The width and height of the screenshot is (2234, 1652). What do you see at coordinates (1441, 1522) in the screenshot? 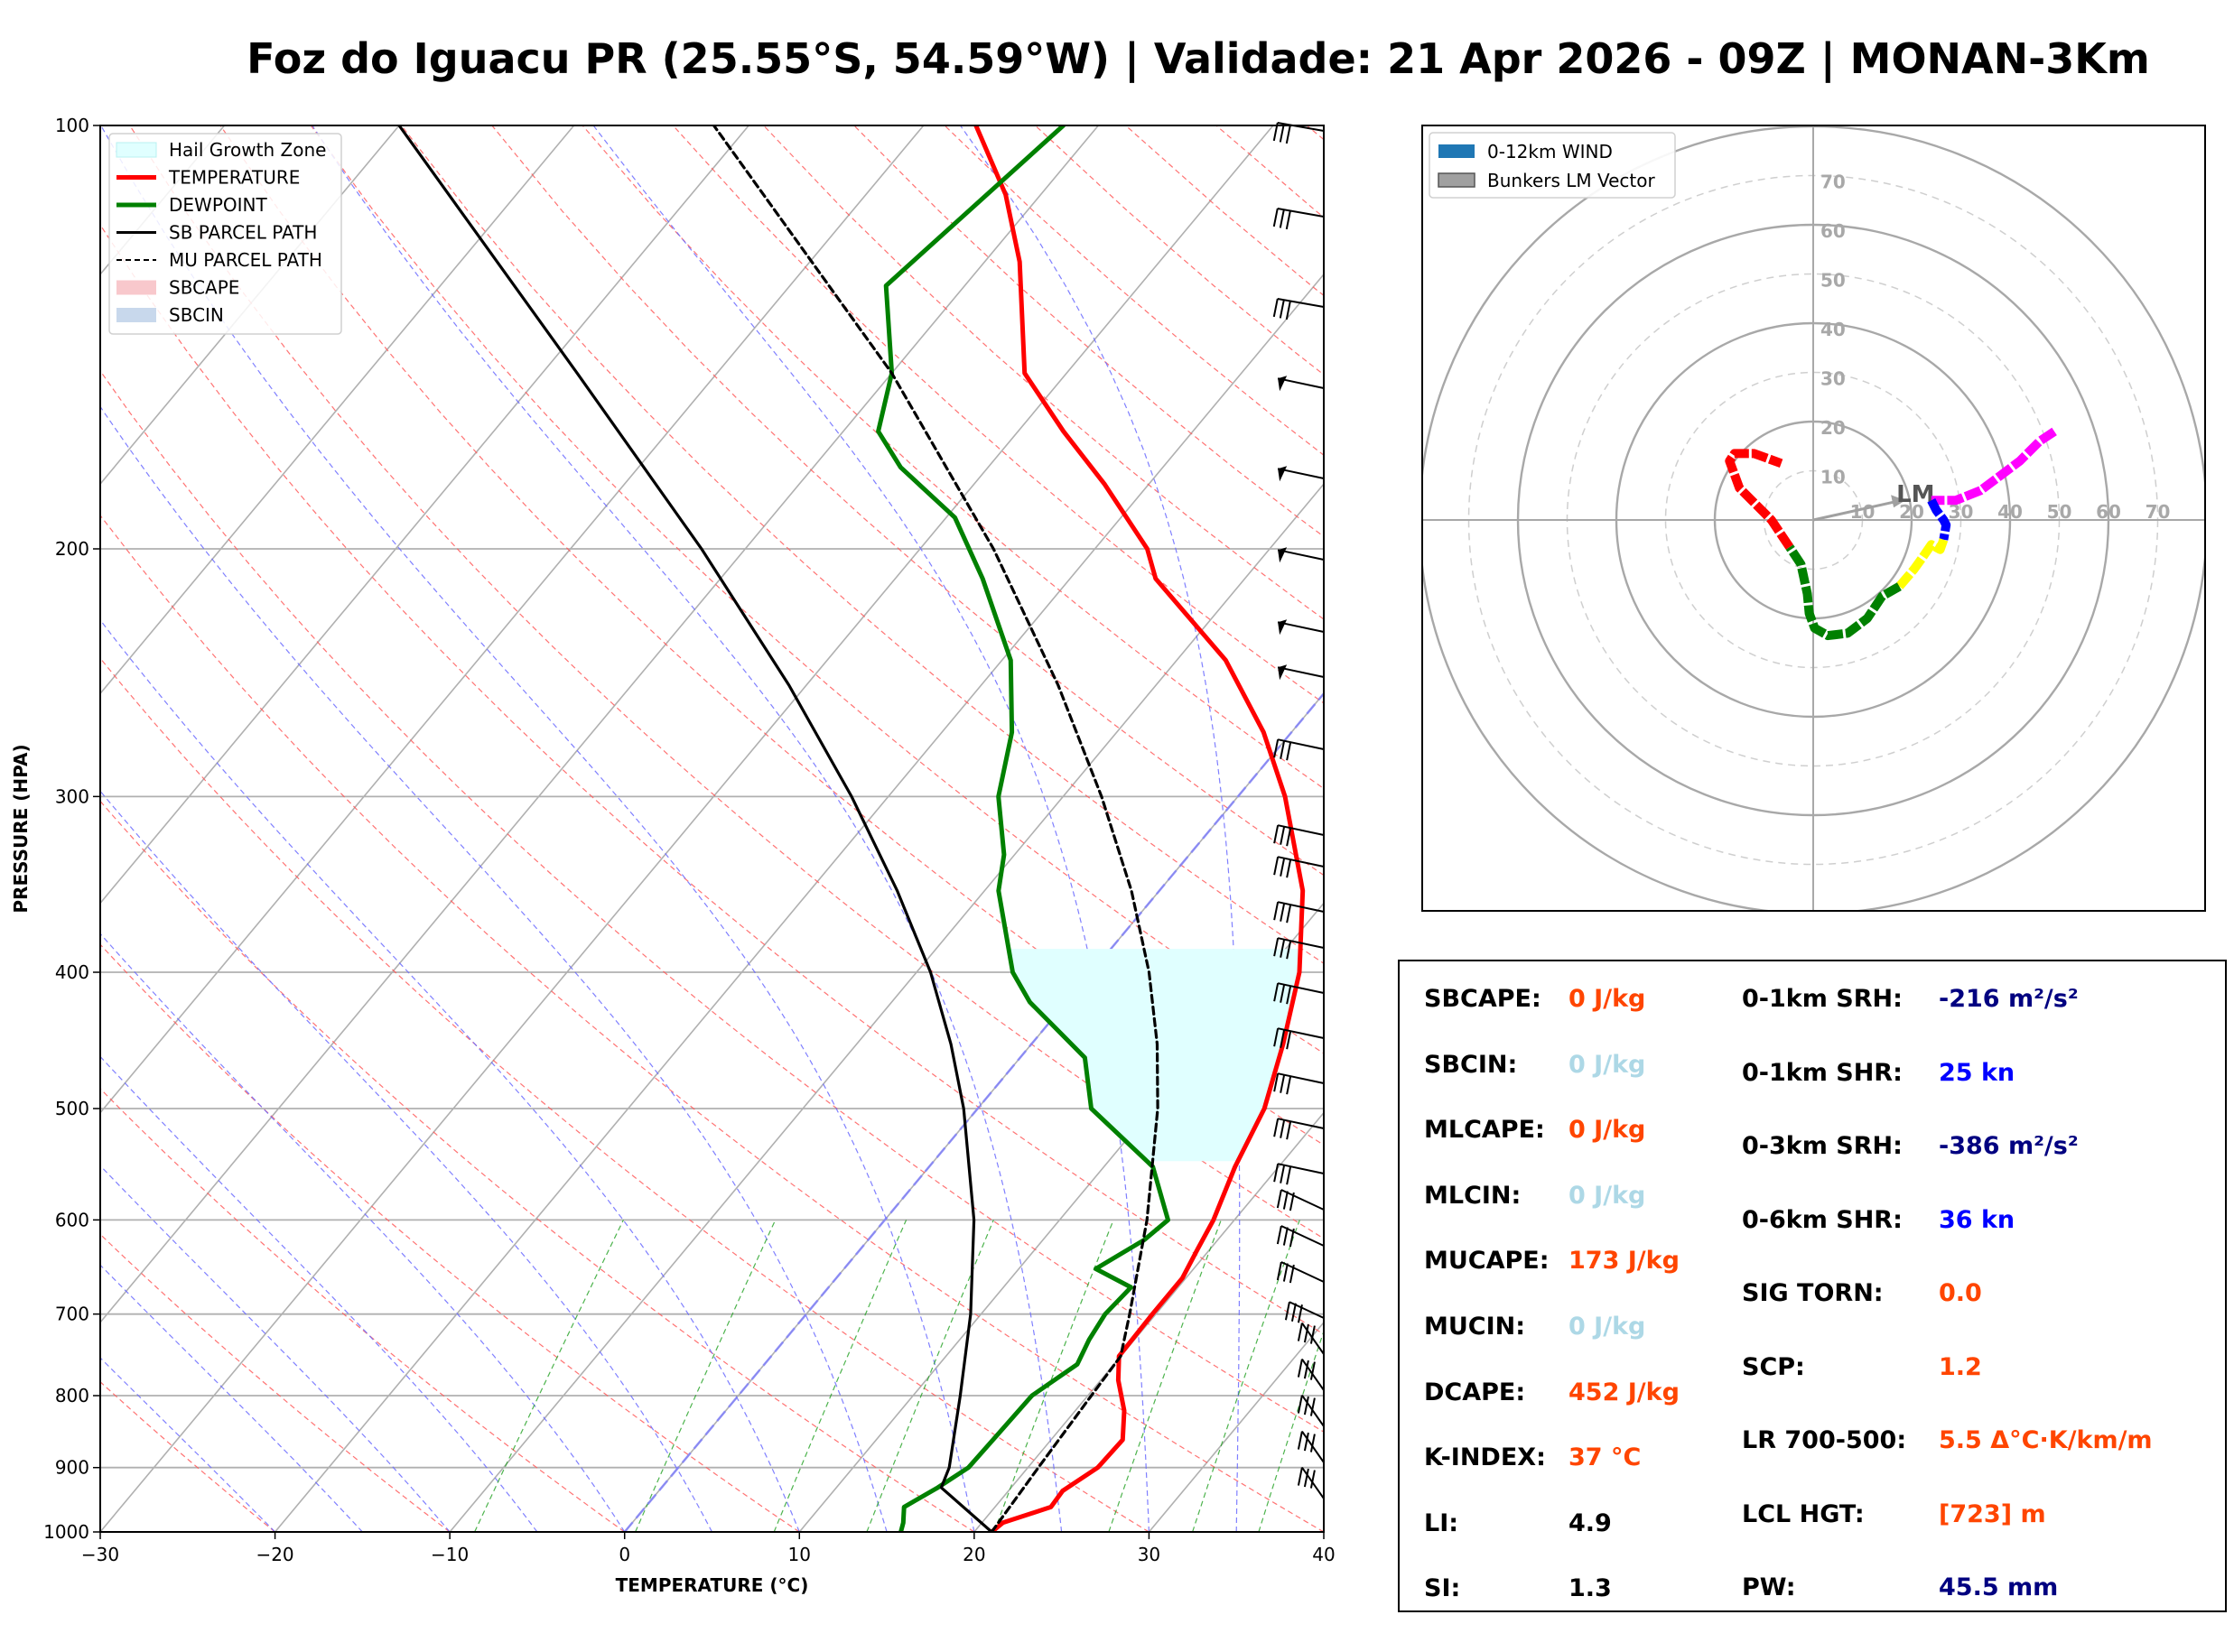
I see `index-label: LI:` at bounding box center [1441, 1522].